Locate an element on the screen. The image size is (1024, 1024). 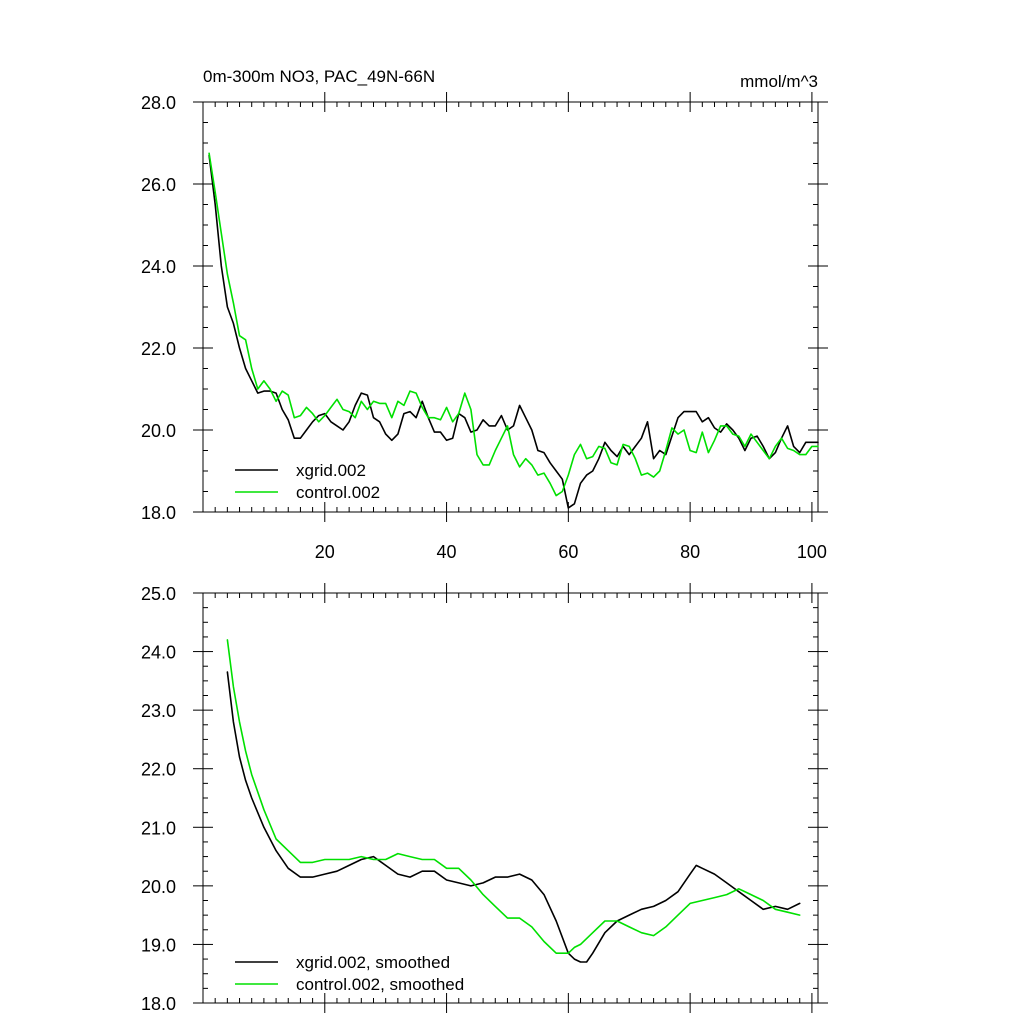
chart-title: 0m-300m NO3, PAC_49N-66N is located at coordinates (319, 76).